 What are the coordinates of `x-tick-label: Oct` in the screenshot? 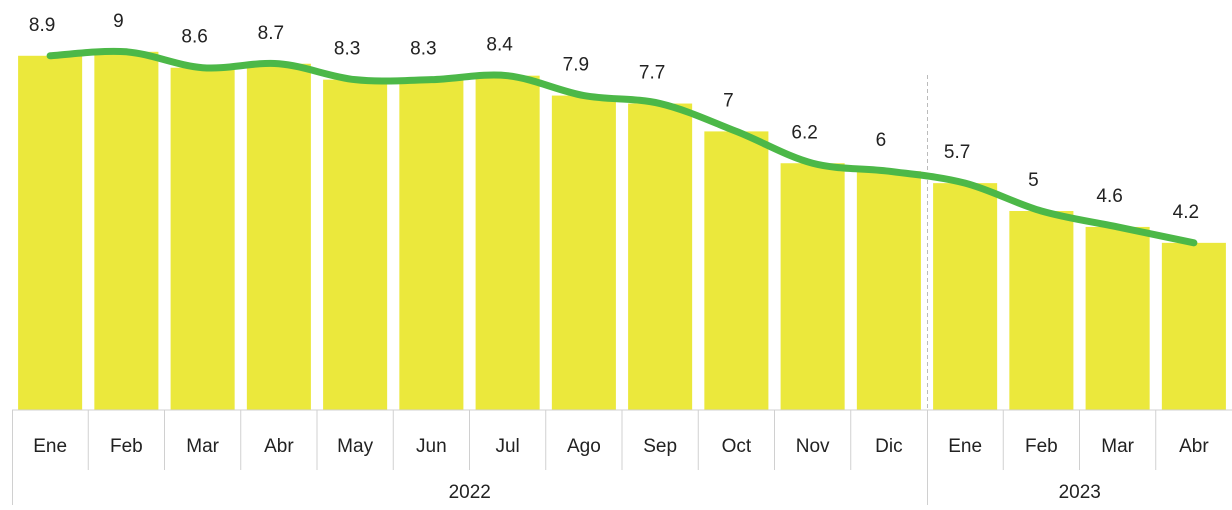 It's located at (737, 446).